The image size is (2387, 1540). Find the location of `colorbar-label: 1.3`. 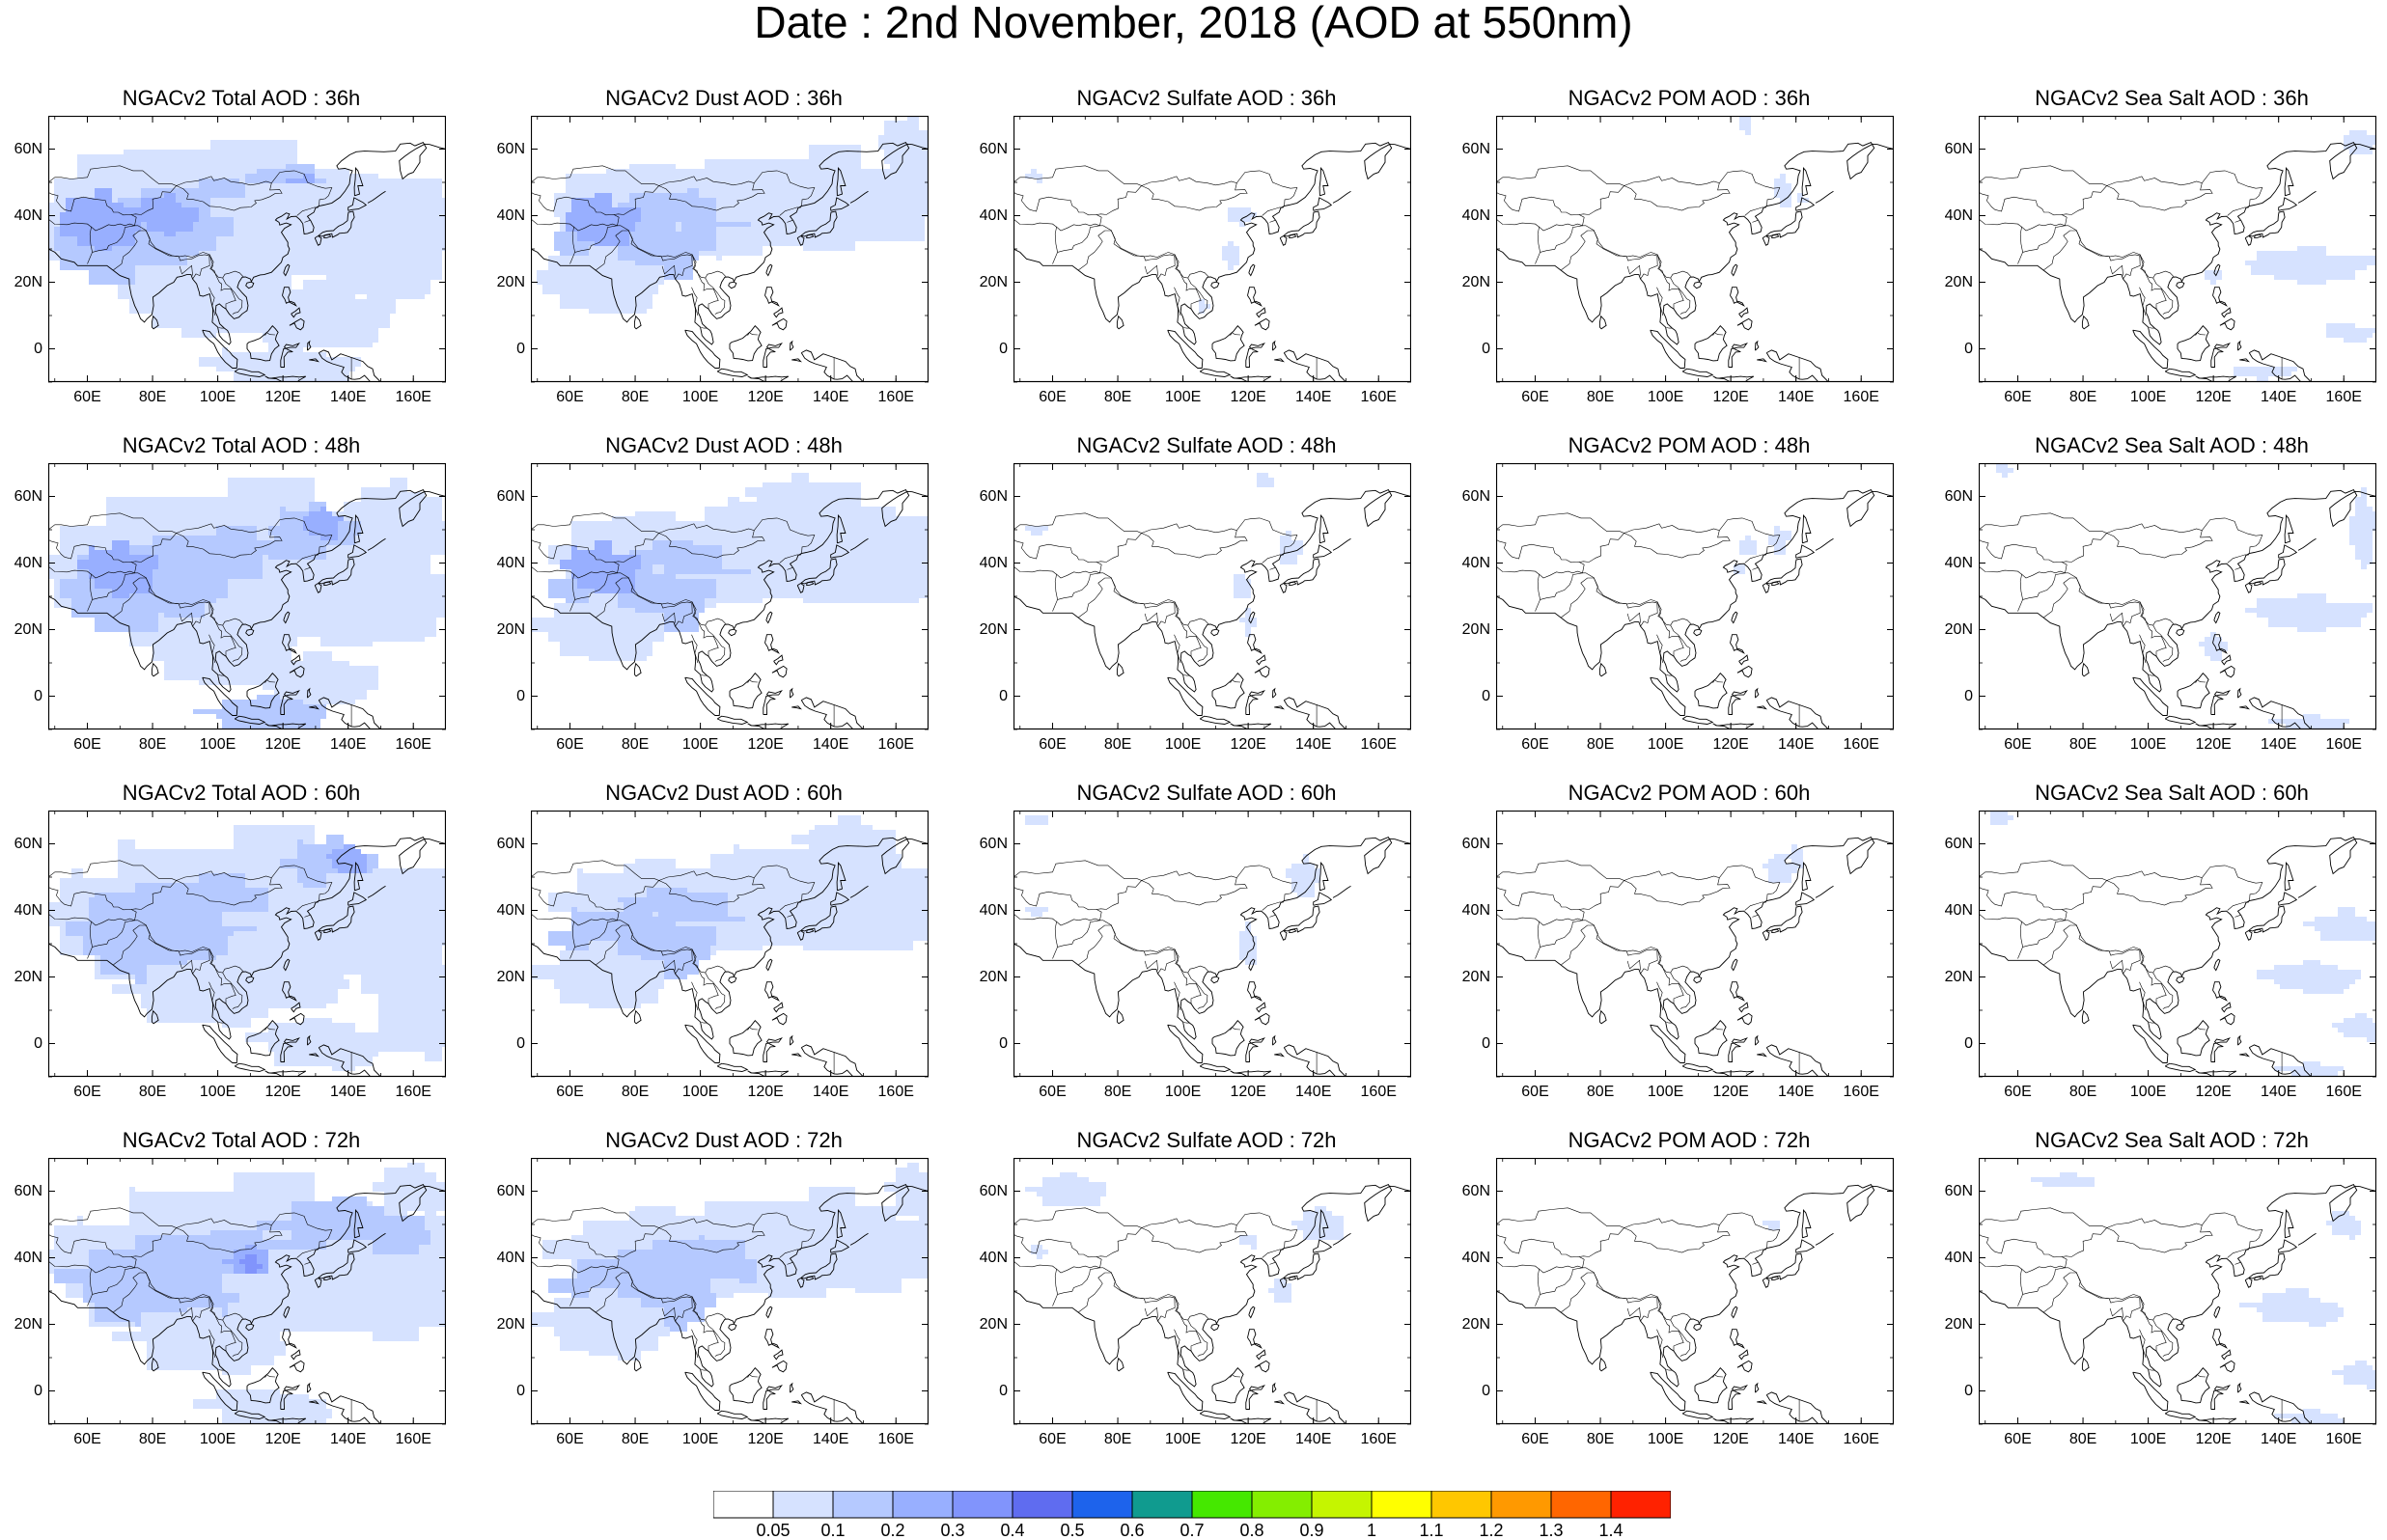

colorbar-label: 1.3 is located at coordinates (1551, 1530).